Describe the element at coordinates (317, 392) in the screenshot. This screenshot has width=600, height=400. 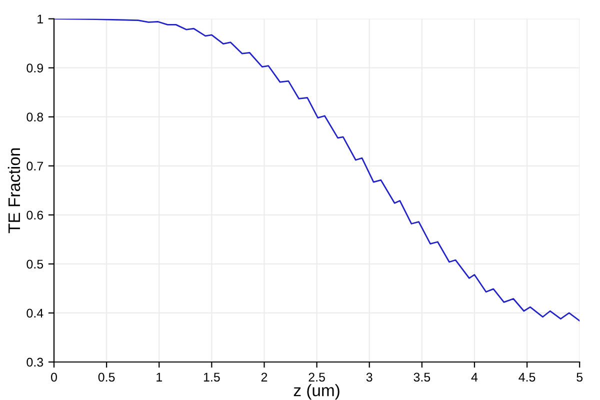
I see `x-axis-title: z (um)` at that location.